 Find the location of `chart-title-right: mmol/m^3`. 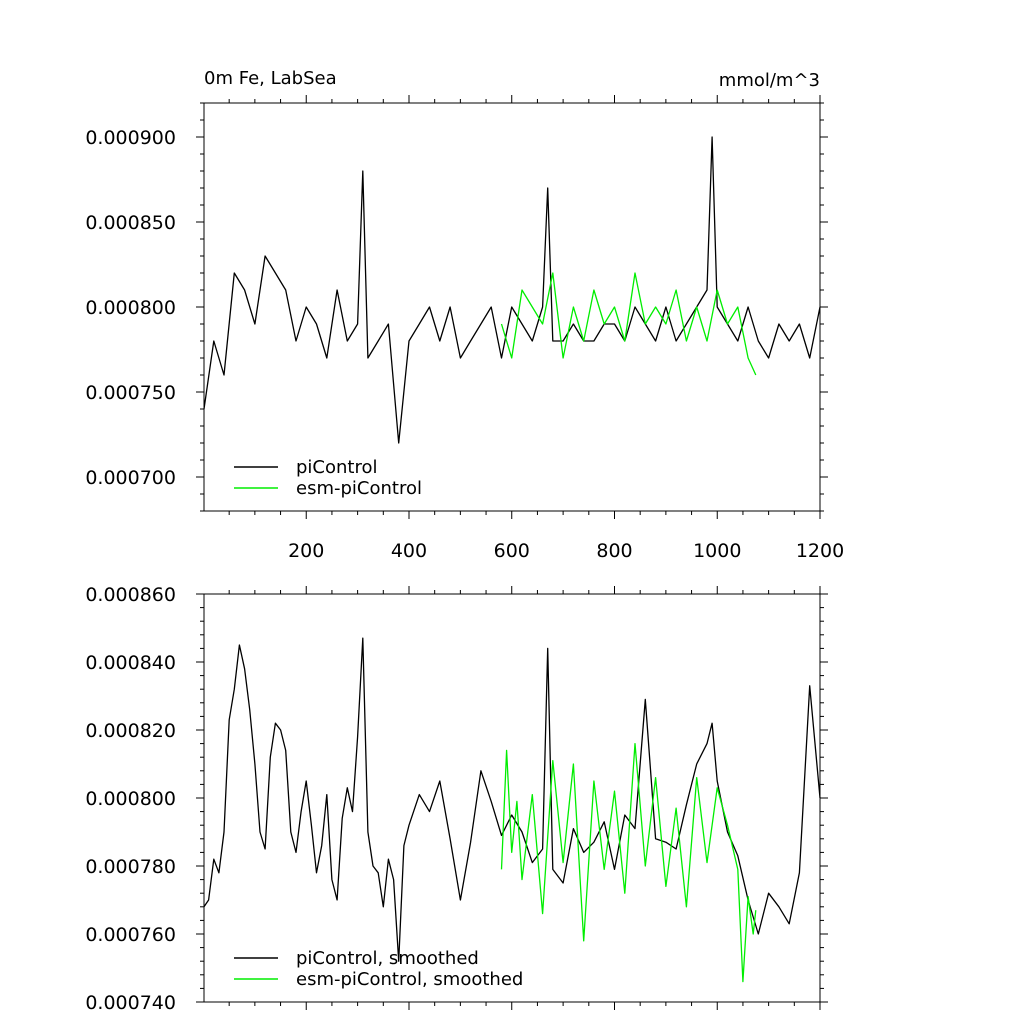

chart-title-right: mmol/m^3 is located at coordinates (769, 80).